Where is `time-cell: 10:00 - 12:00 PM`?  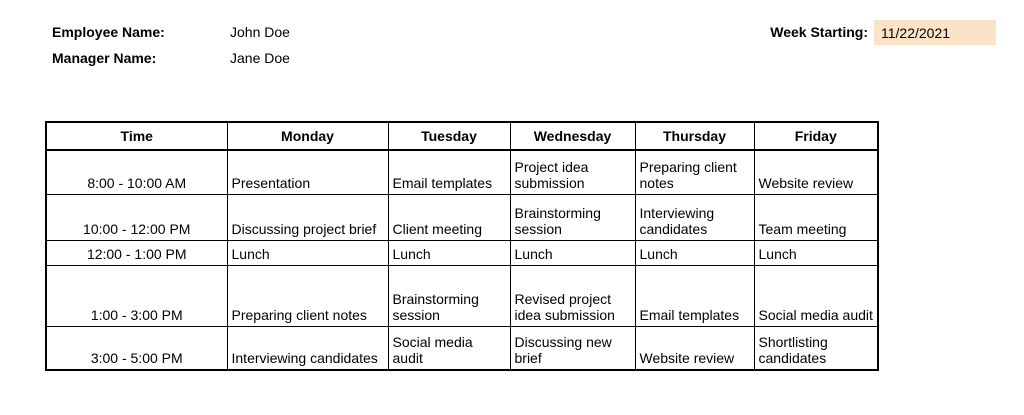
time-cell: 10:00 - 12:00 PM is located at coordinates (136, 217).